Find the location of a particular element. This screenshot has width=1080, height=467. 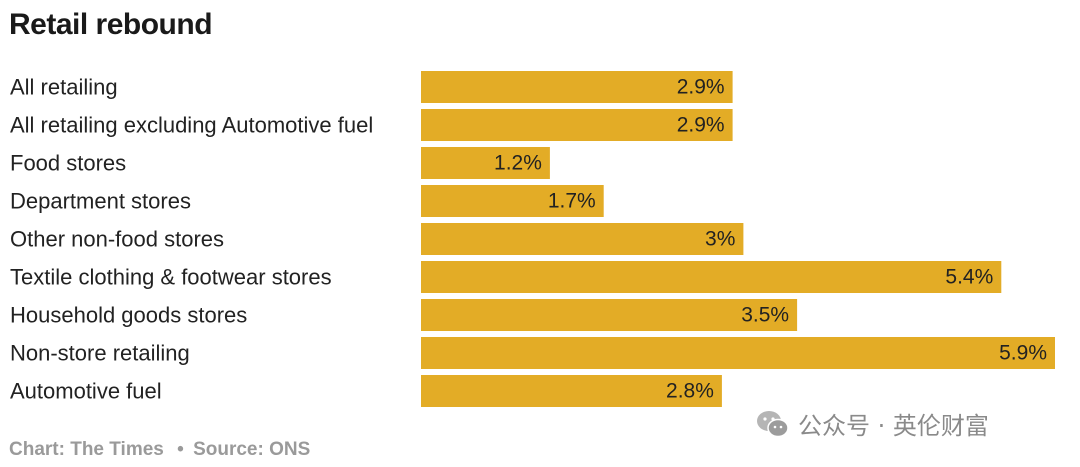

chart-credit: Chart: The Times is located at coordinates (86, 449).